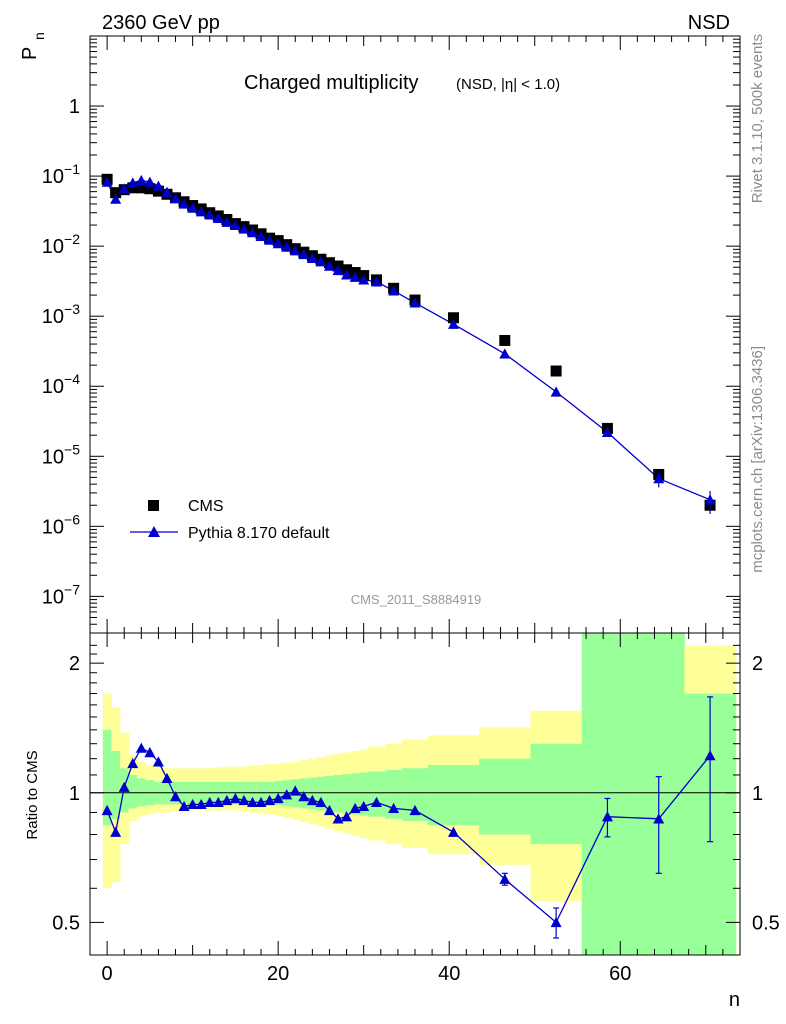 This screenshot has width=786, height=1024. What do you see at coordinates (74, 794) in the screenshot?
I see `ratio-y-tick-label: 1` at bounding box center [74, 794].